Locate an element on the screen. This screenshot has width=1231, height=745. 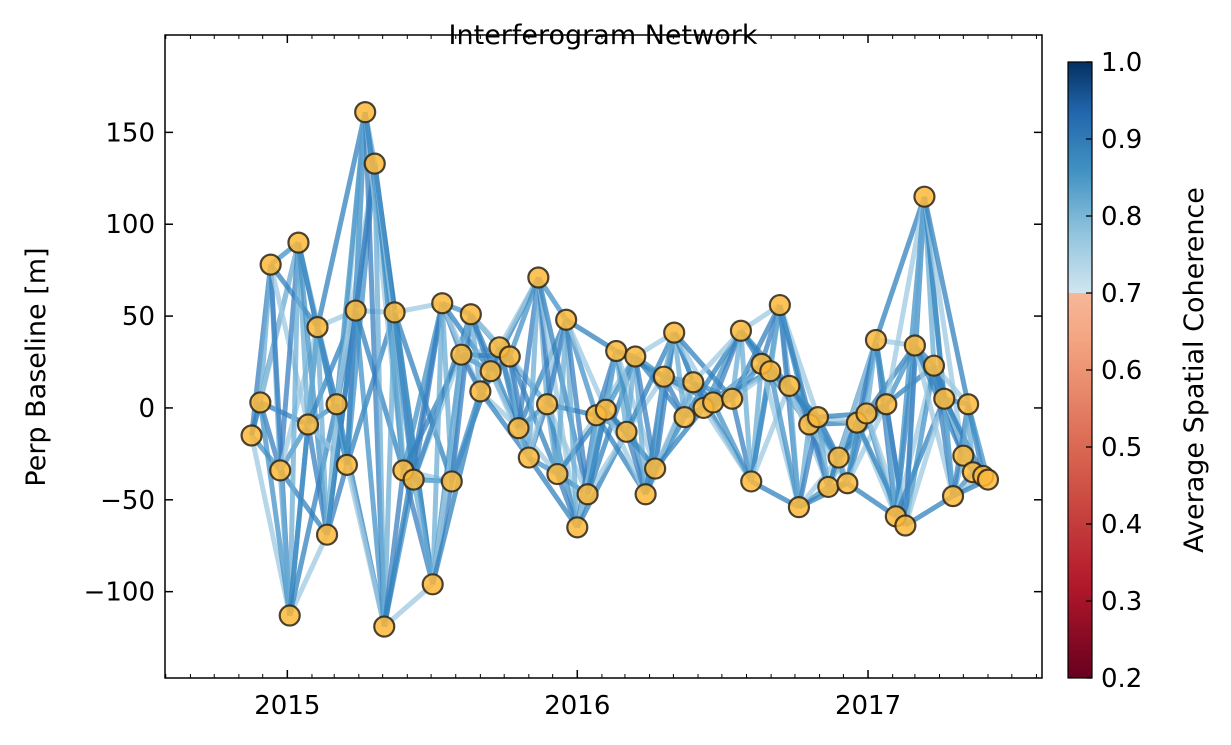
colorbar-tick-label: 0.2 is located at coordinates (1121, 679).